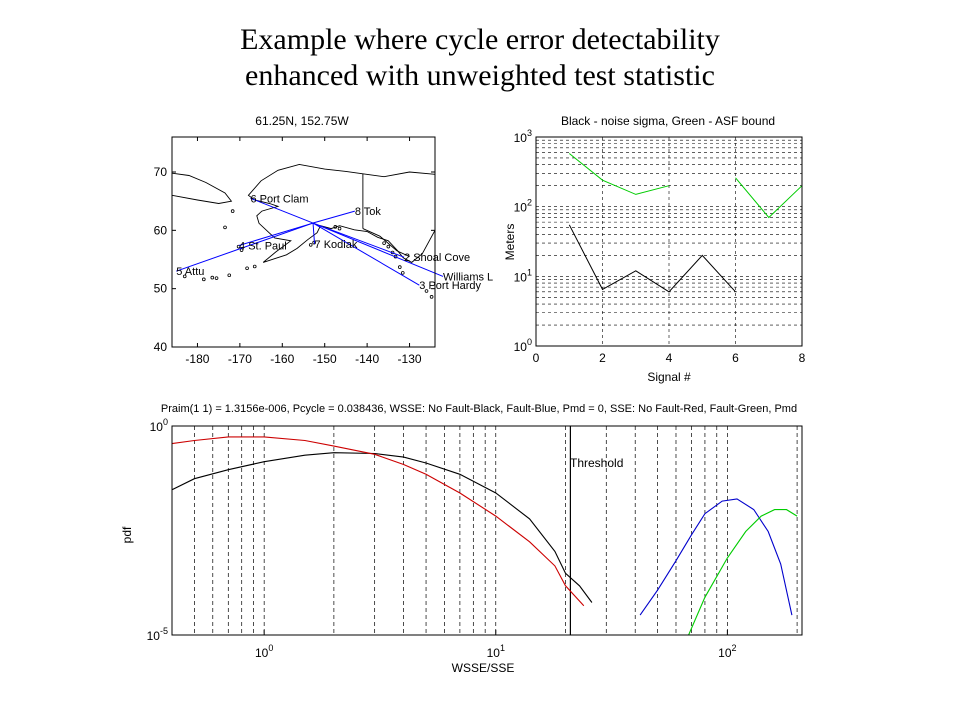 Image resolution: width=960 pixels, height=720 pixels. I want to click on signal-series, so click(685, 223).